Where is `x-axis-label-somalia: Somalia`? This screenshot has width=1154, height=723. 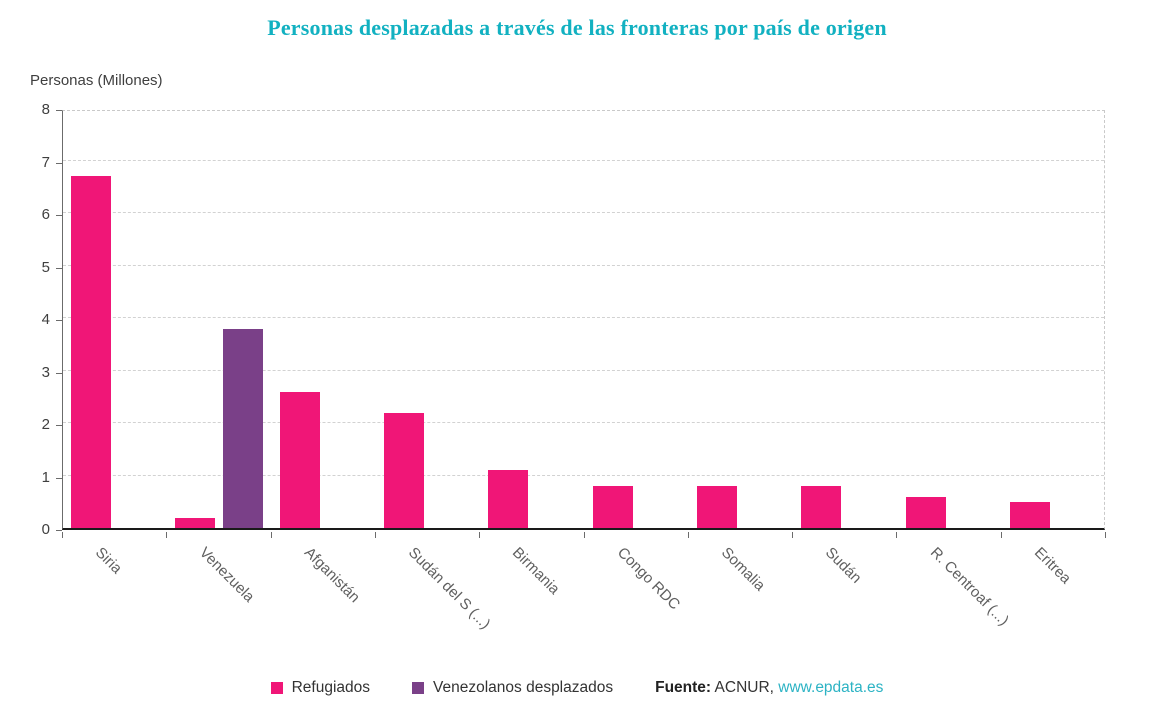
x-axis-label-somalia: Somalia is located at coordinates (743, 569).